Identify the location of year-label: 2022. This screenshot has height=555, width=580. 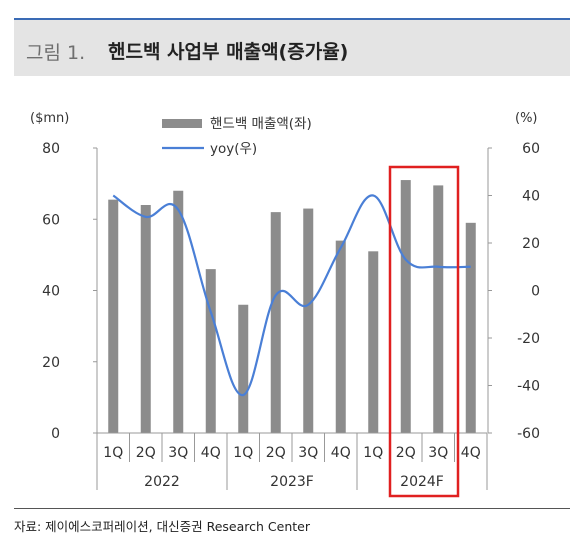
(162, 482).